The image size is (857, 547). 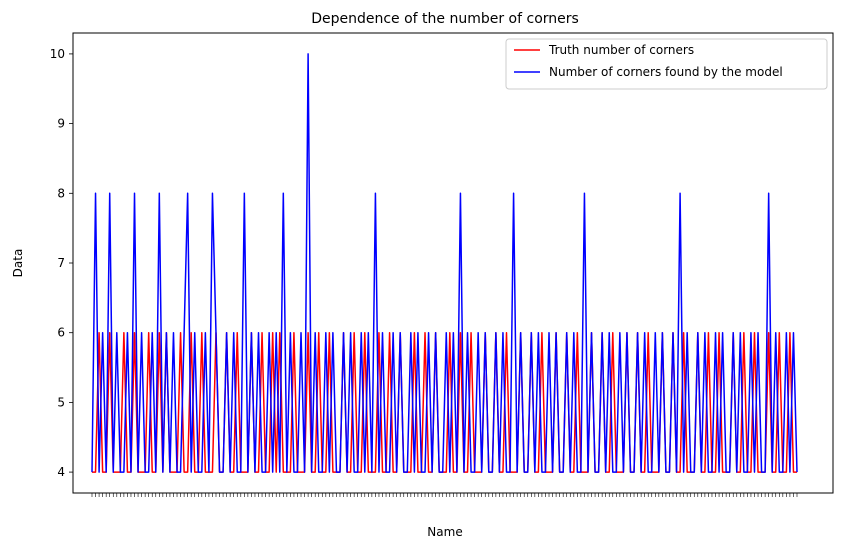 I want to click on x-ticks, so click(x=444, y=495).